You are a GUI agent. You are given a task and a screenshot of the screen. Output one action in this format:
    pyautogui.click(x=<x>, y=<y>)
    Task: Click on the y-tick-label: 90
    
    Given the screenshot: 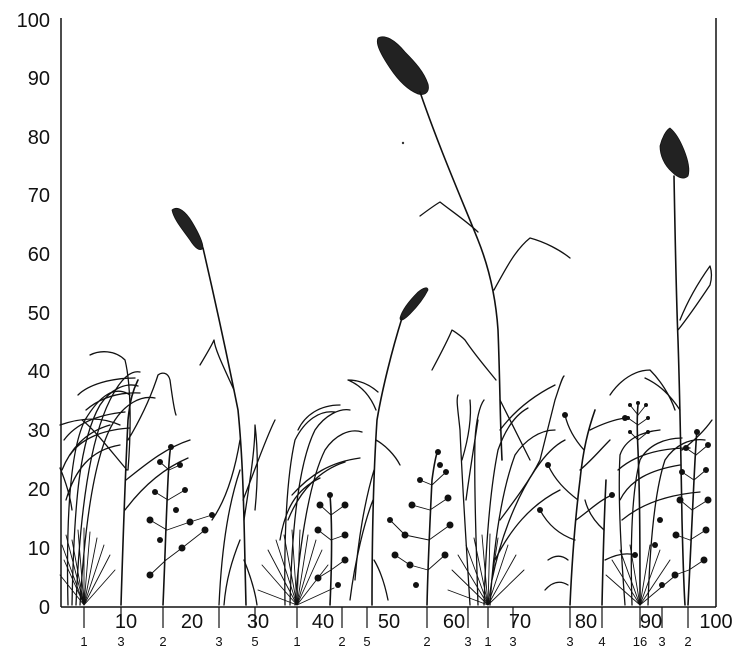 What is the action you would take?
    pyautogui.click(x=39, y=79)
    